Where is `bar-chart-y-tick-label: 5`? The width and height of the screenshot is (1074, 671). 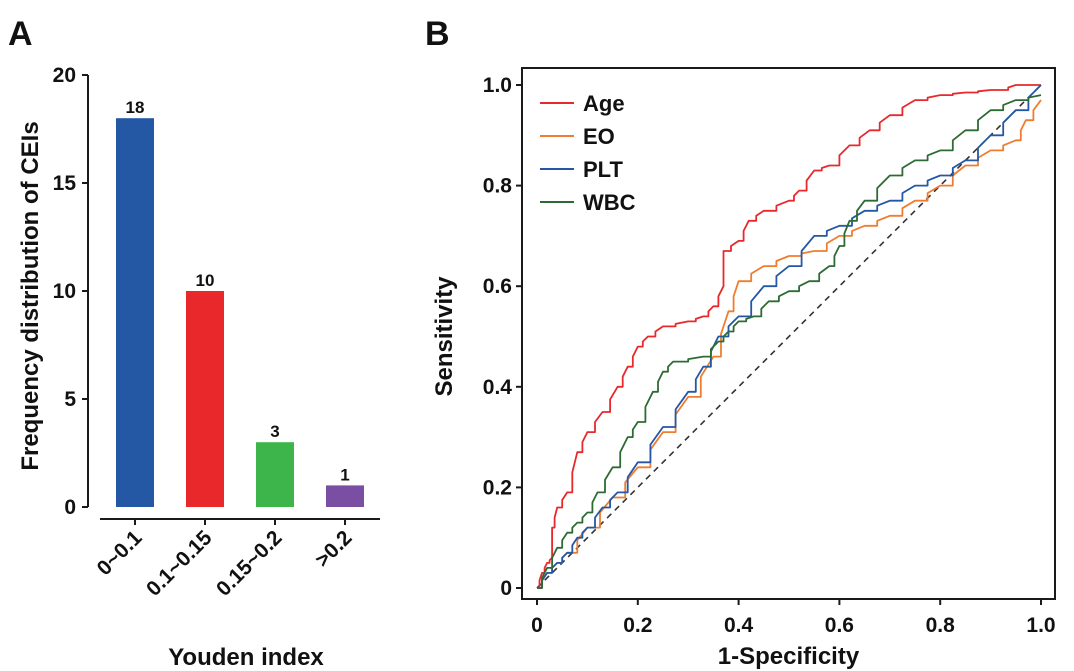 bar-chart-y-tick-label: 5 is located at coordinates (70, 399).